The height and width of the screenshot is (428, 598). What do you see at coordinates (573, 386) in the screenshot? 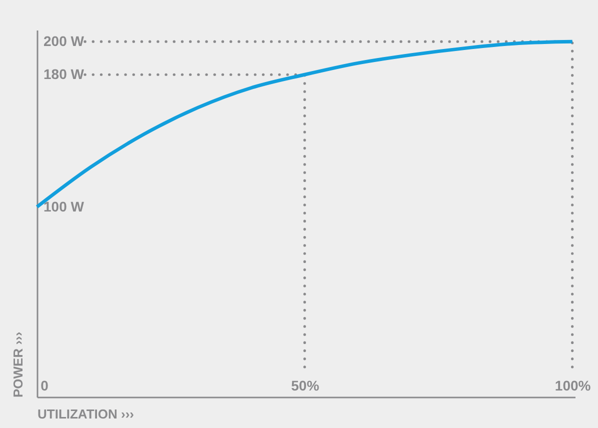
I see `x-tick-label: 100%` at bounding box center [573, 386].